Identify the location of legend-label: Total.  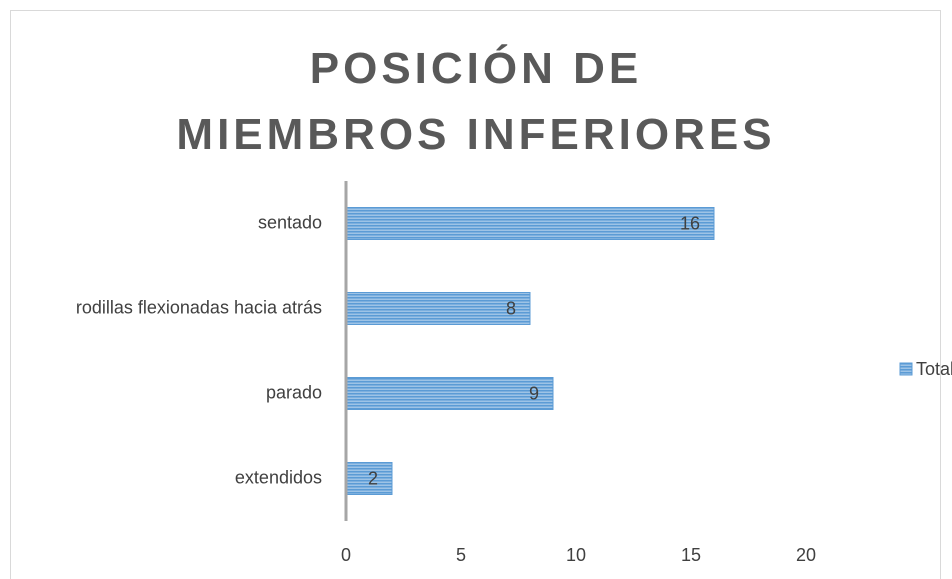
(934, 369).